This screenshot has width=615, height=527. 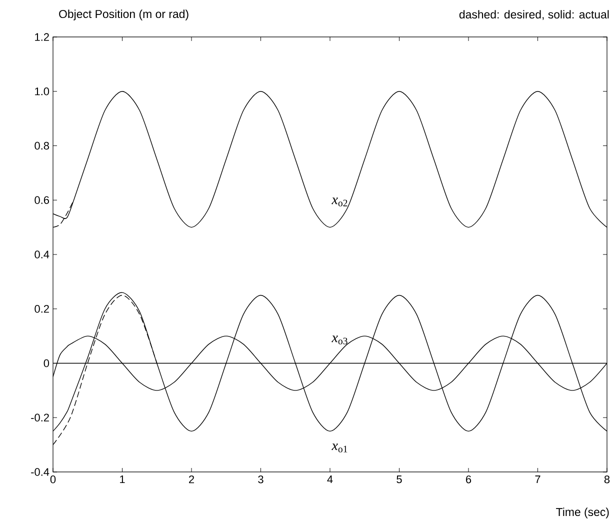 I want to click on y-tick-label: 1.2, so click(x=42, y=37).